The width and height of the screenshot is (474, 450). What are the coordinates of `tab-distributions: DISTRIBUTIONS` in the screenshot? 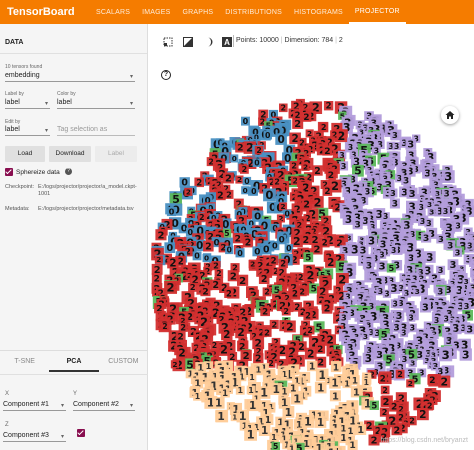 It's located at (253, 12).